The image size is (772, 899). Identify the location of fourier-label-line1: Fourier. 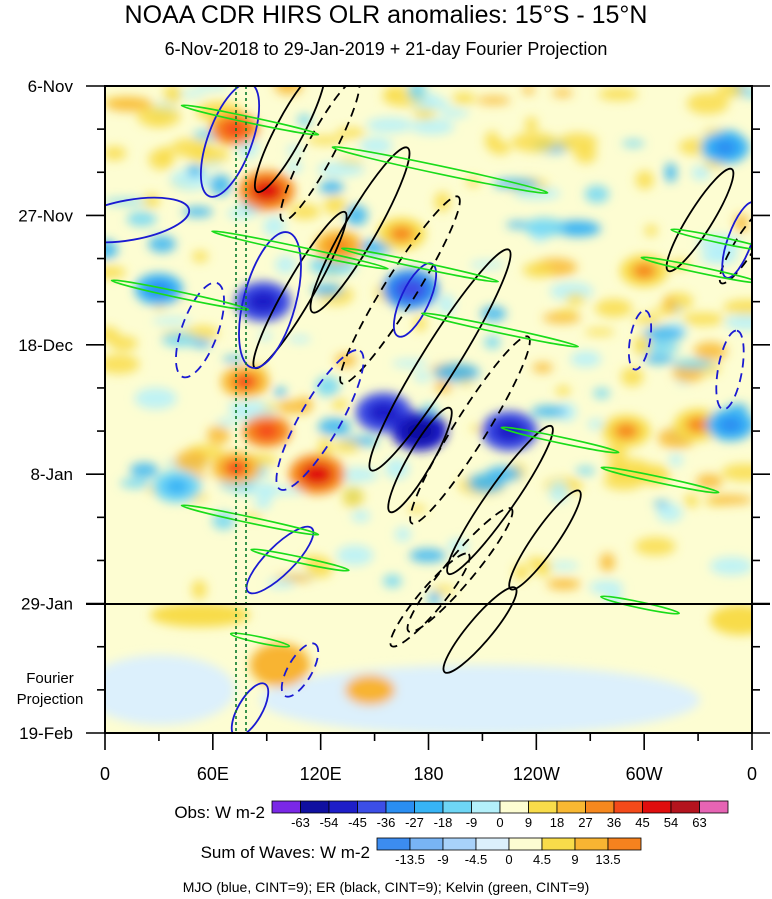
(50, 678).